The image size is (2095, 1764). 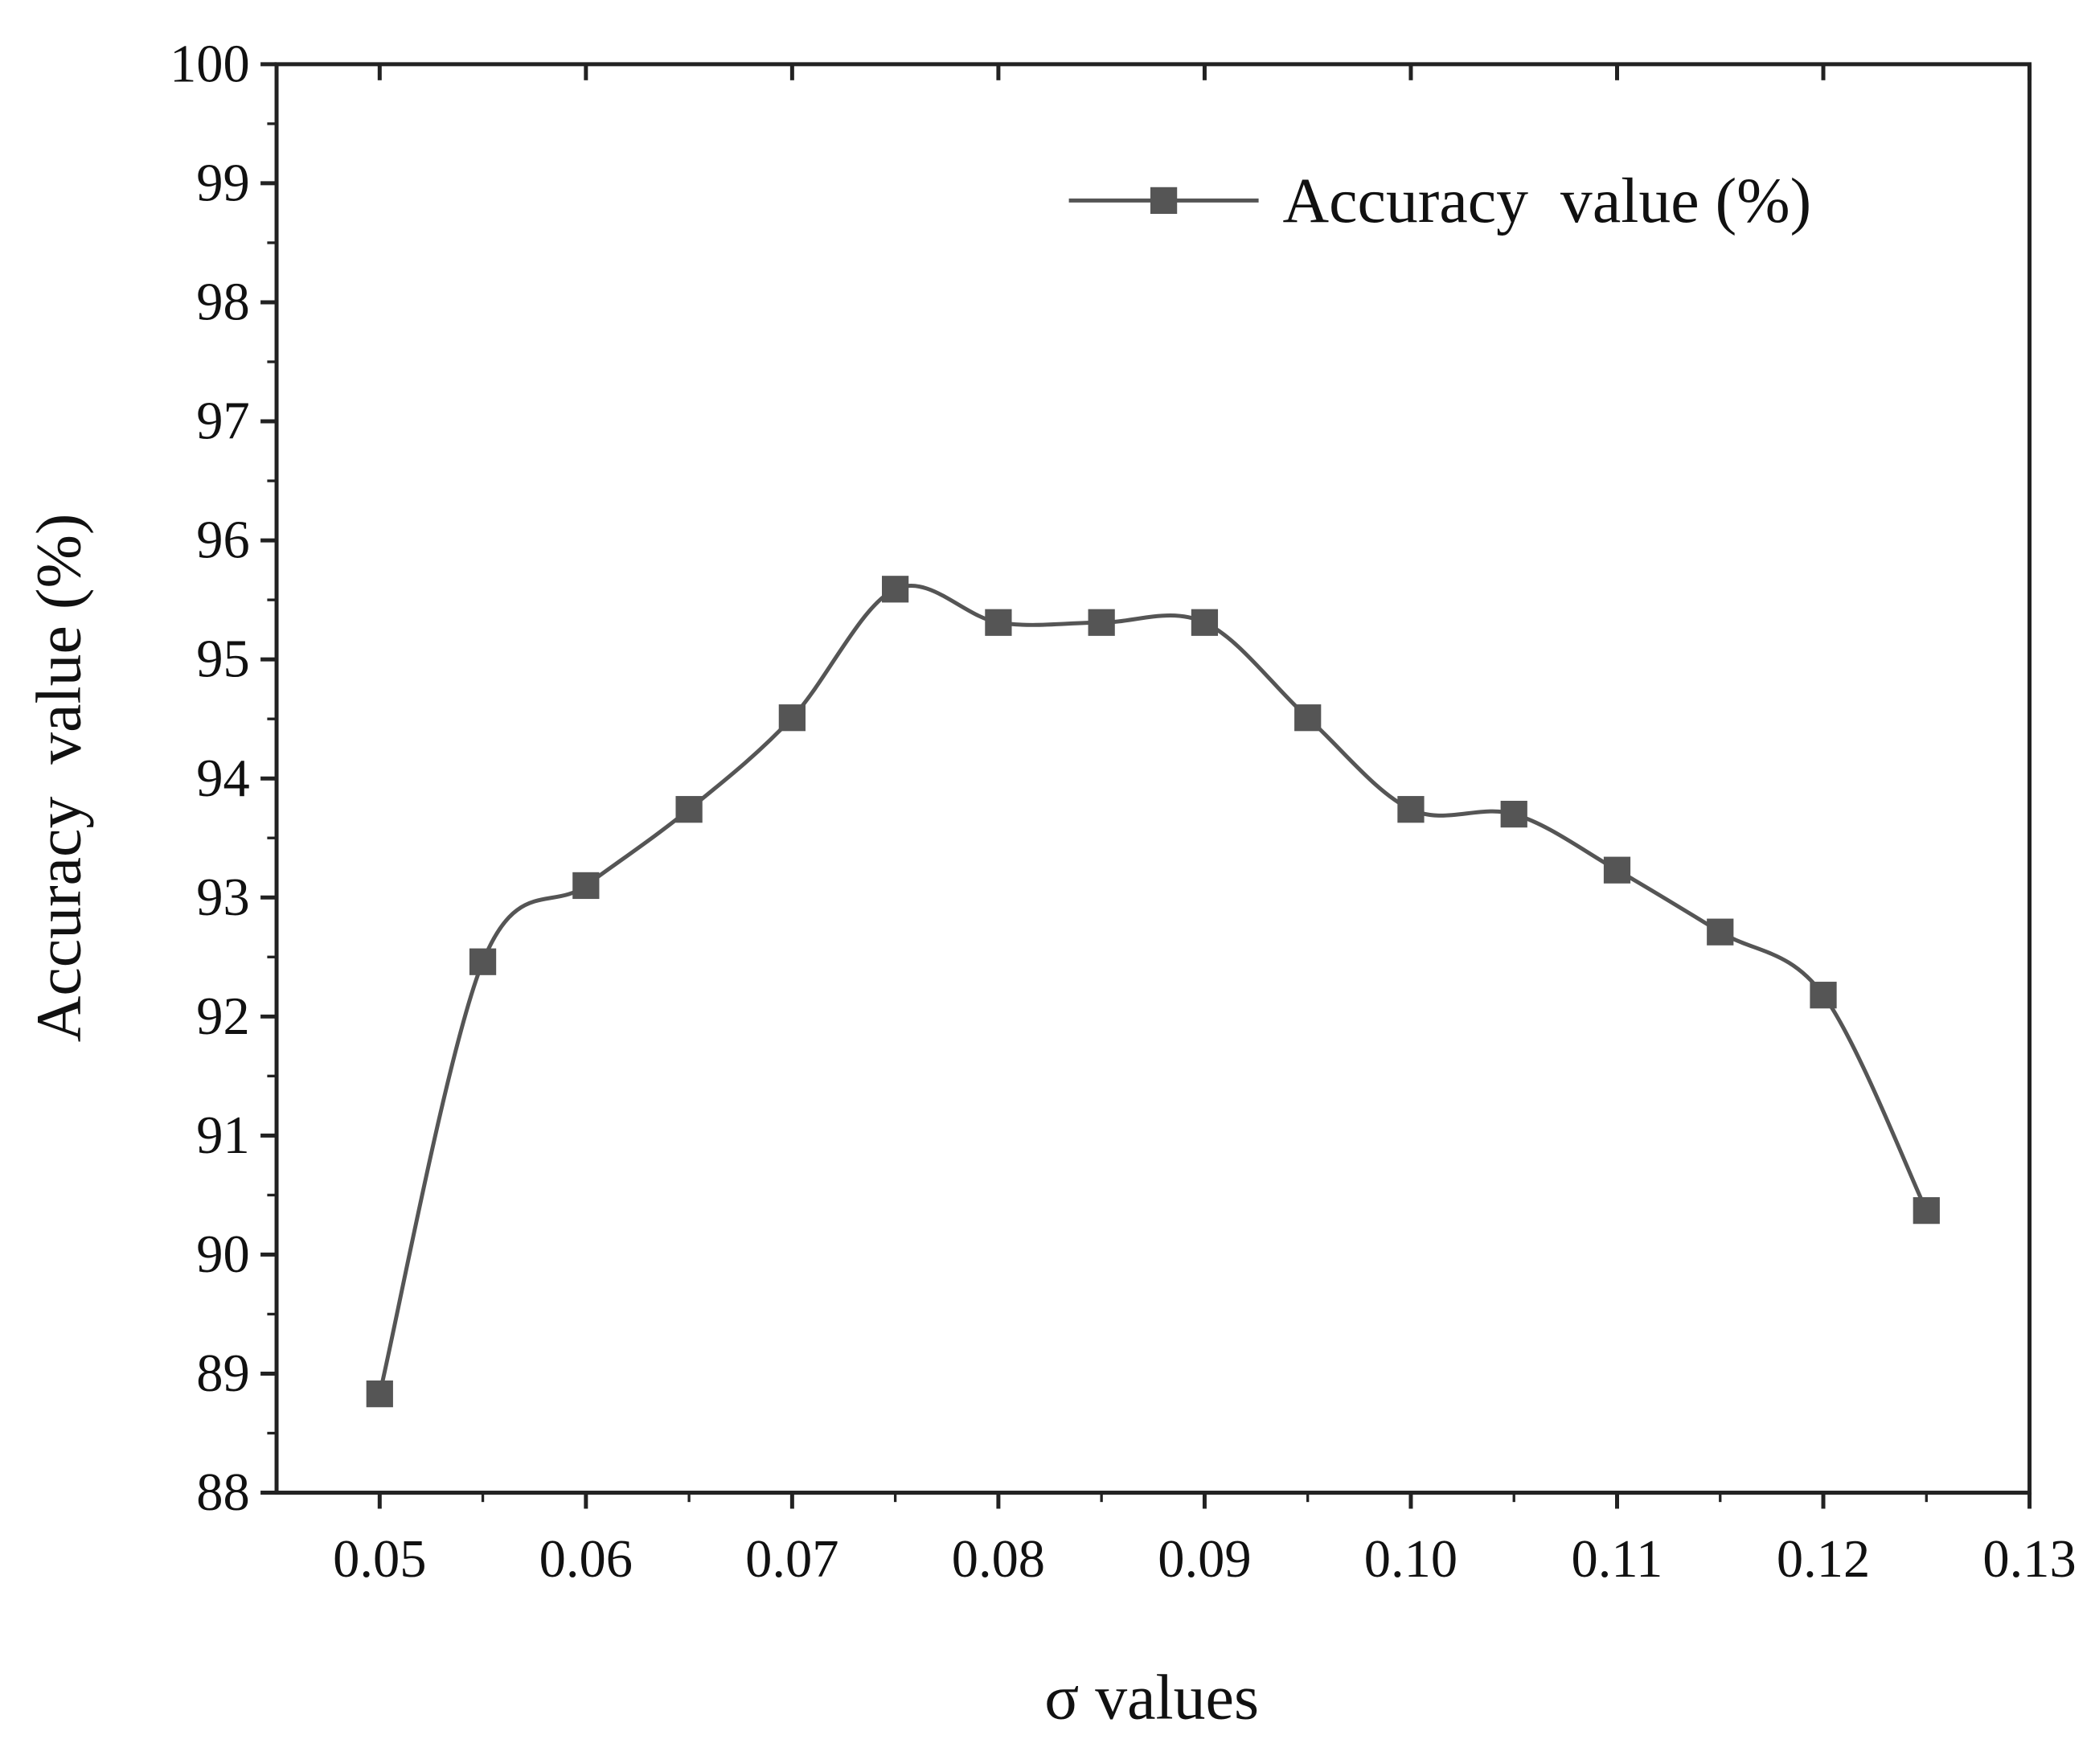 What do you see at coordinates (379, 1559) in the screenshot?
I see `x-tick-label: 0.05` at bounding box center [379, 1559].